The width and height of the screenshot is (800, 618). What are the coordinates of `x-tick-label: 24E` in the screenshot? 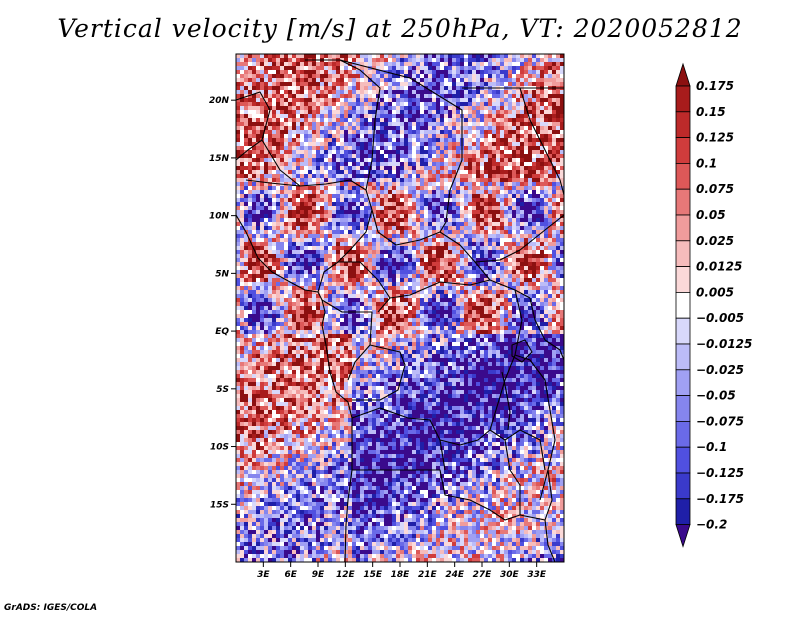 It's located at (455, 575).